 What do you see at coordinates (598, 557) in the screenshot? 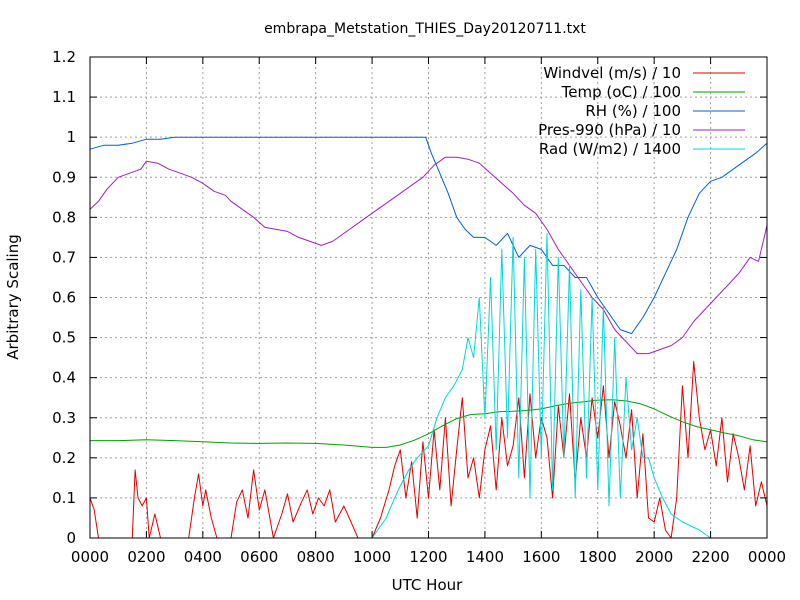
I see `x-tick-label: 1800` at bounding box center [598, 557].